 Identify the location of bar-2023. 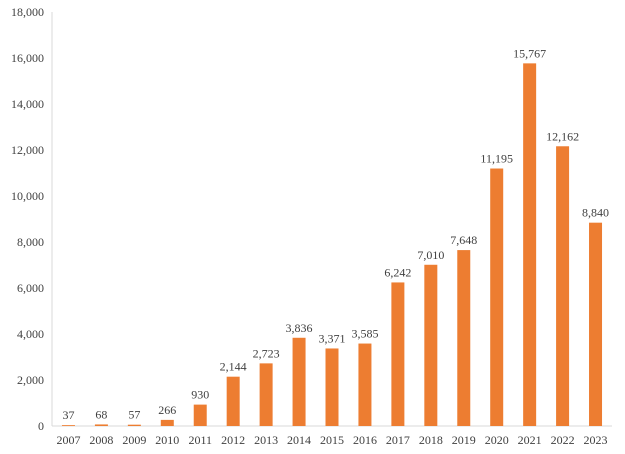
(596, 324).